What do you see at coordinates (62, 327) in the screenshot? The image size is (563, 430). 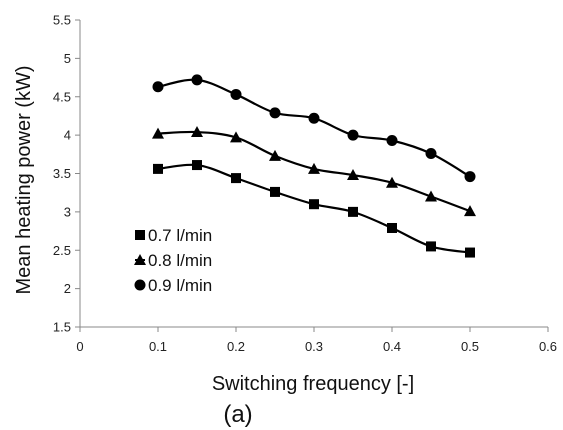 I see `y-tick-label: 1.5` at bounding box center [62, 327].